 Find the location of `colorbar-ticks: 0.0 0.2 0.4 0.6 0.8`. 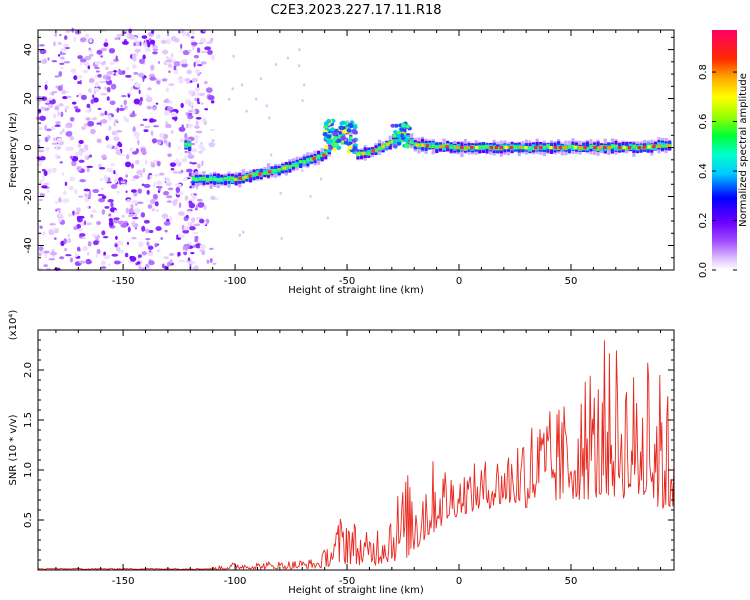

colorbar-ticks: 0.0 0.2 0.4 0.6 0.8 is located at coordinates (717, 171).